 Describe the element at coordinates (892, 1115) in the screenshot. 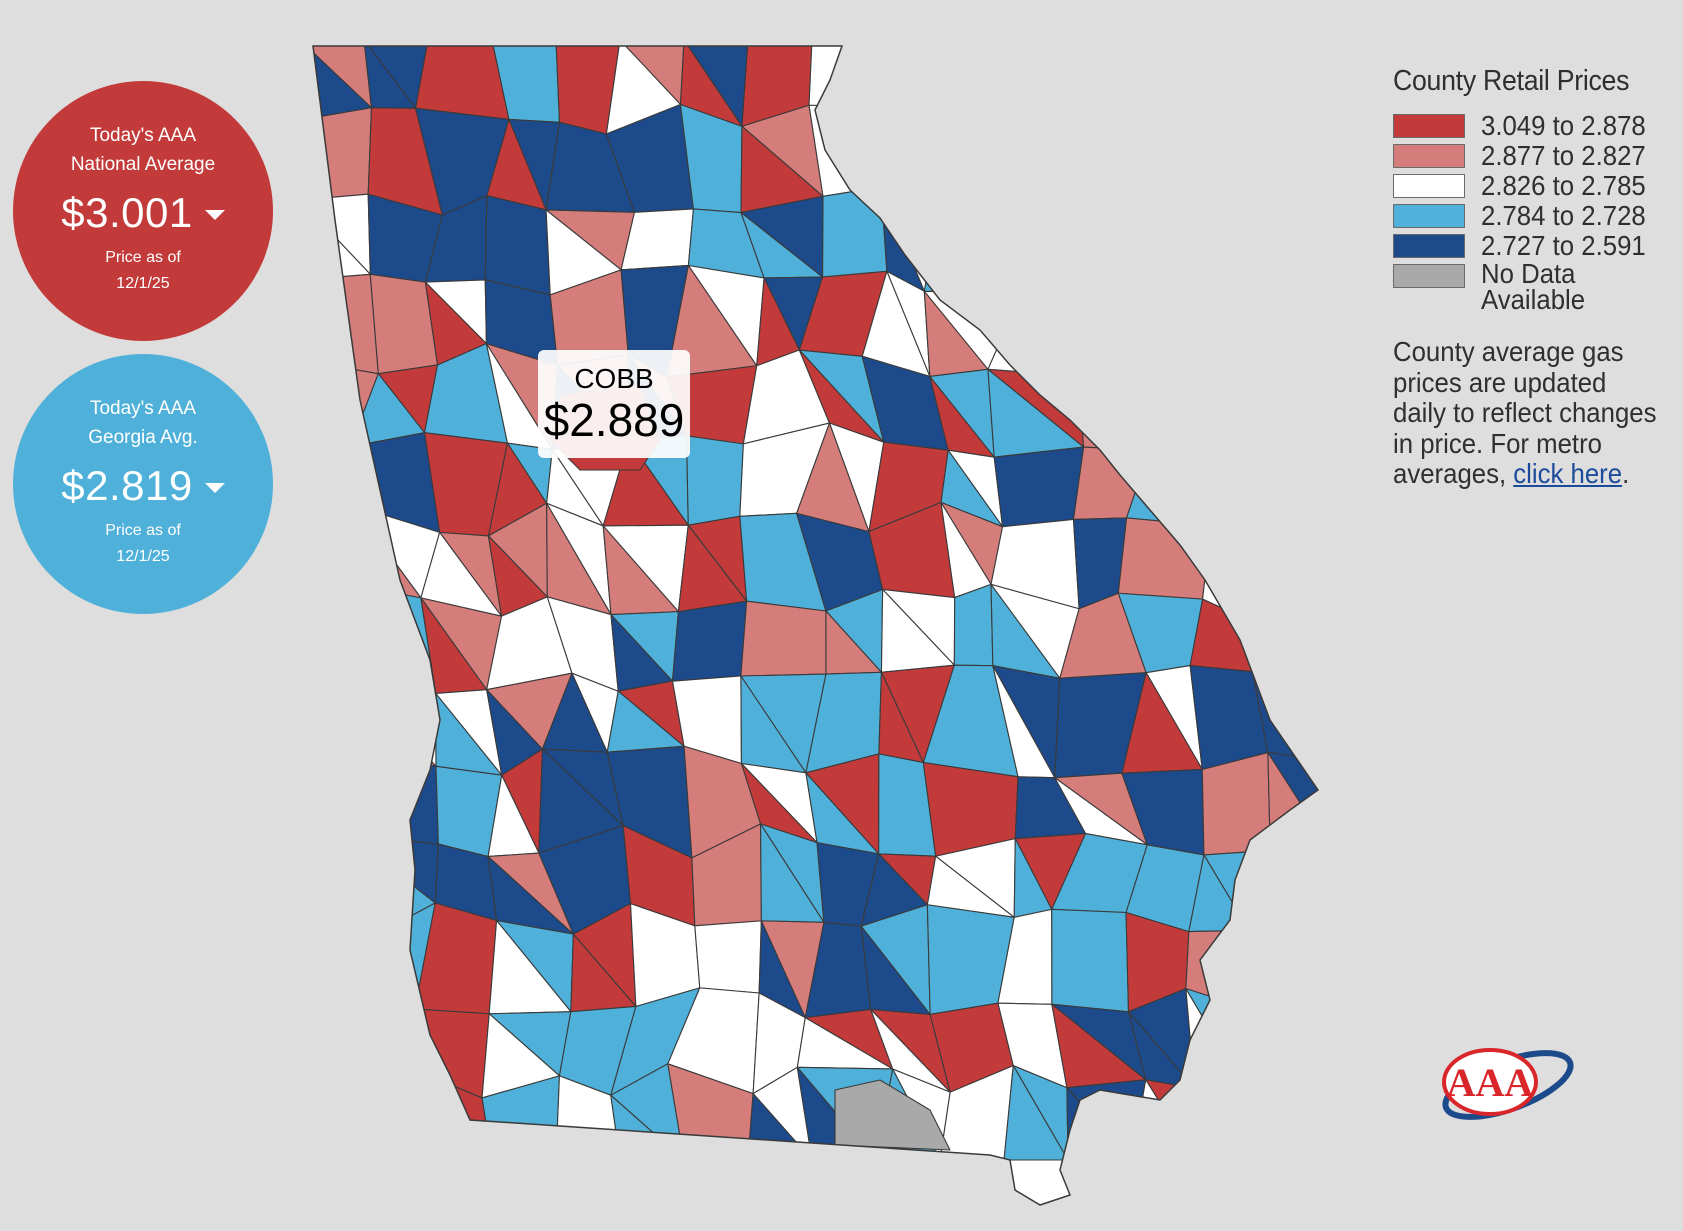

I see `county-no-data` at that location.